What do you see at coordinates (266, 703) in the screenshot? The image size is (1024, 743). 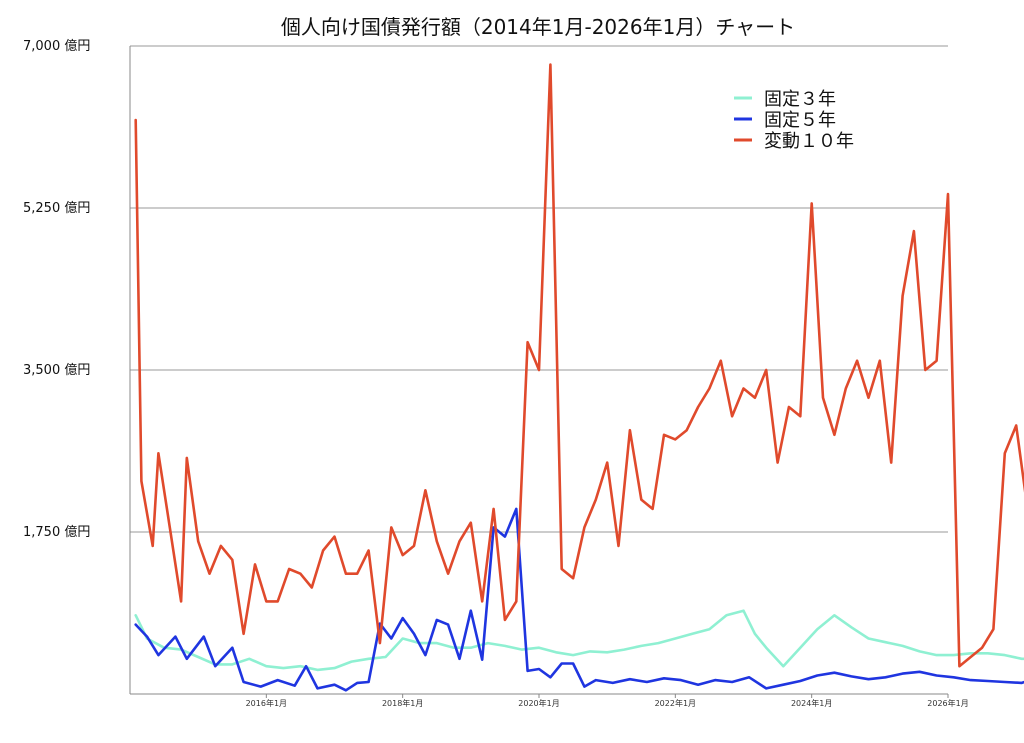 I see `x-tick-label: 2016年1月` at bounding box center [266, 703].